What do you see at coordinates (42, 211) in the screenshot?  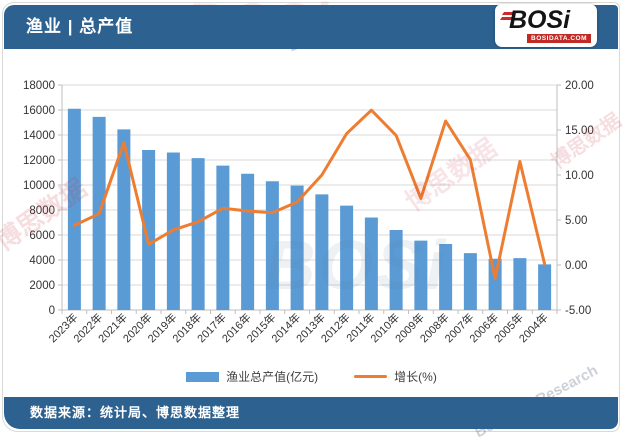 I see `svg-text: 8000` at bounding box center [42, 211].